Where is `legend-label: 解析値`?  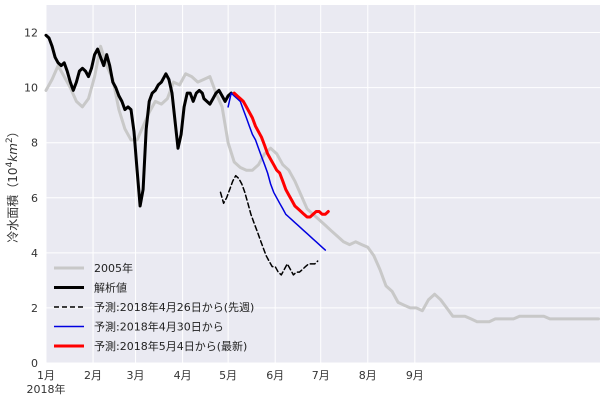
legend-label: 解析値 is located at coordinates (110, 288).